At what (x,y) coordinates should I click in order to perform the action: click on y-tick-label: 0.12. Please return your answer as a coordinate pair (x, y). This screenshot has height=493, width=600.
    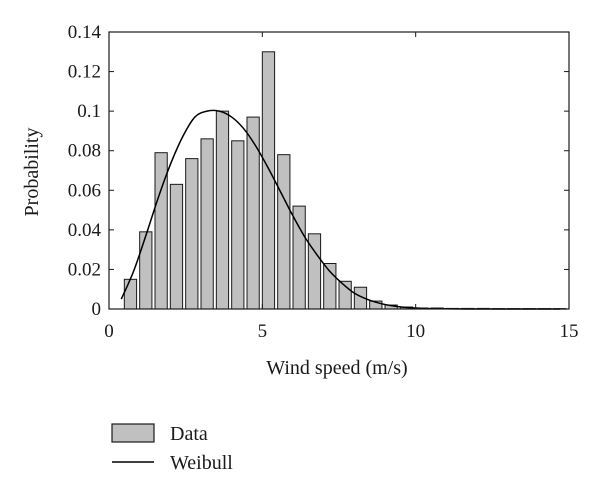
    Looking at the image, I should click on (84, 72).